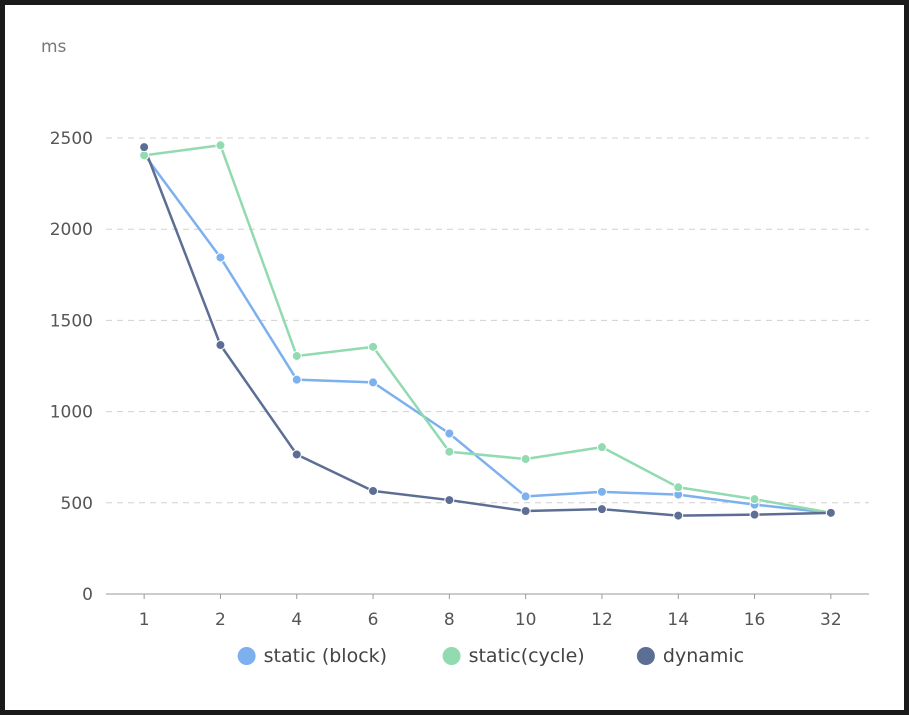 Image resolution: width=909 pixels, height=715 pixels. What do you see at coordinates (71, 230) in the screenshot?
I see `y-tick-label: 2000` at bounding box center [71, 230].